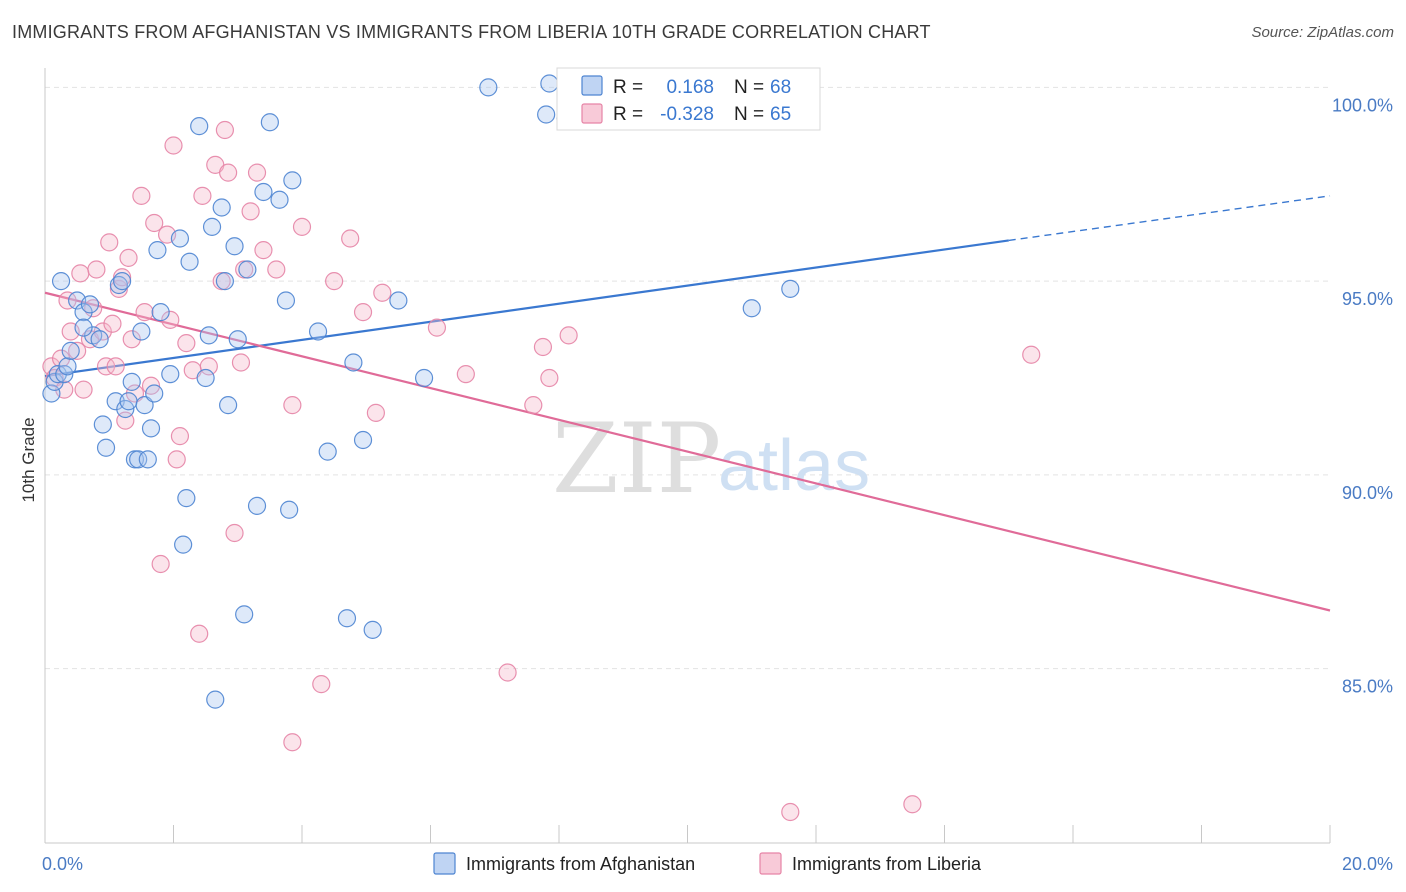  What do you see at coordinates (1362, 105) in the screenshot?
I see `y-tick-label: 100.0%` at bounding box center [1362, 105].